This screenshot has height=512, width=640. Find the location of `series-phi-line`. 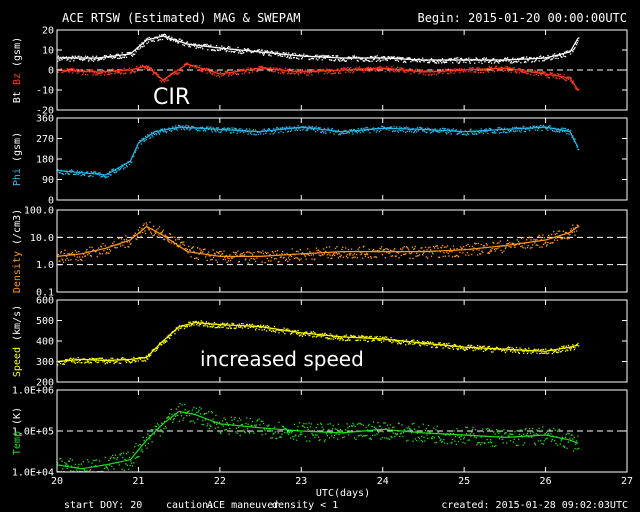

series-phi-line is located at coordinates (317, 151).